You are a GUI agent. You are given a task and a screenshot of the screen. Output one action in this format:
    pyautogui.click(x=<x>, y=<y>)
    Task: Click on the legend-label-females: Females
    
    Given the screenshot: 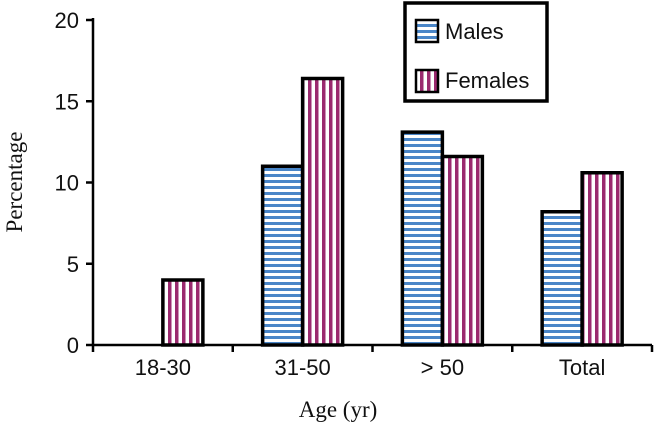 What is the action you would take?
    pyautogui.click(x=487, y=80)
    